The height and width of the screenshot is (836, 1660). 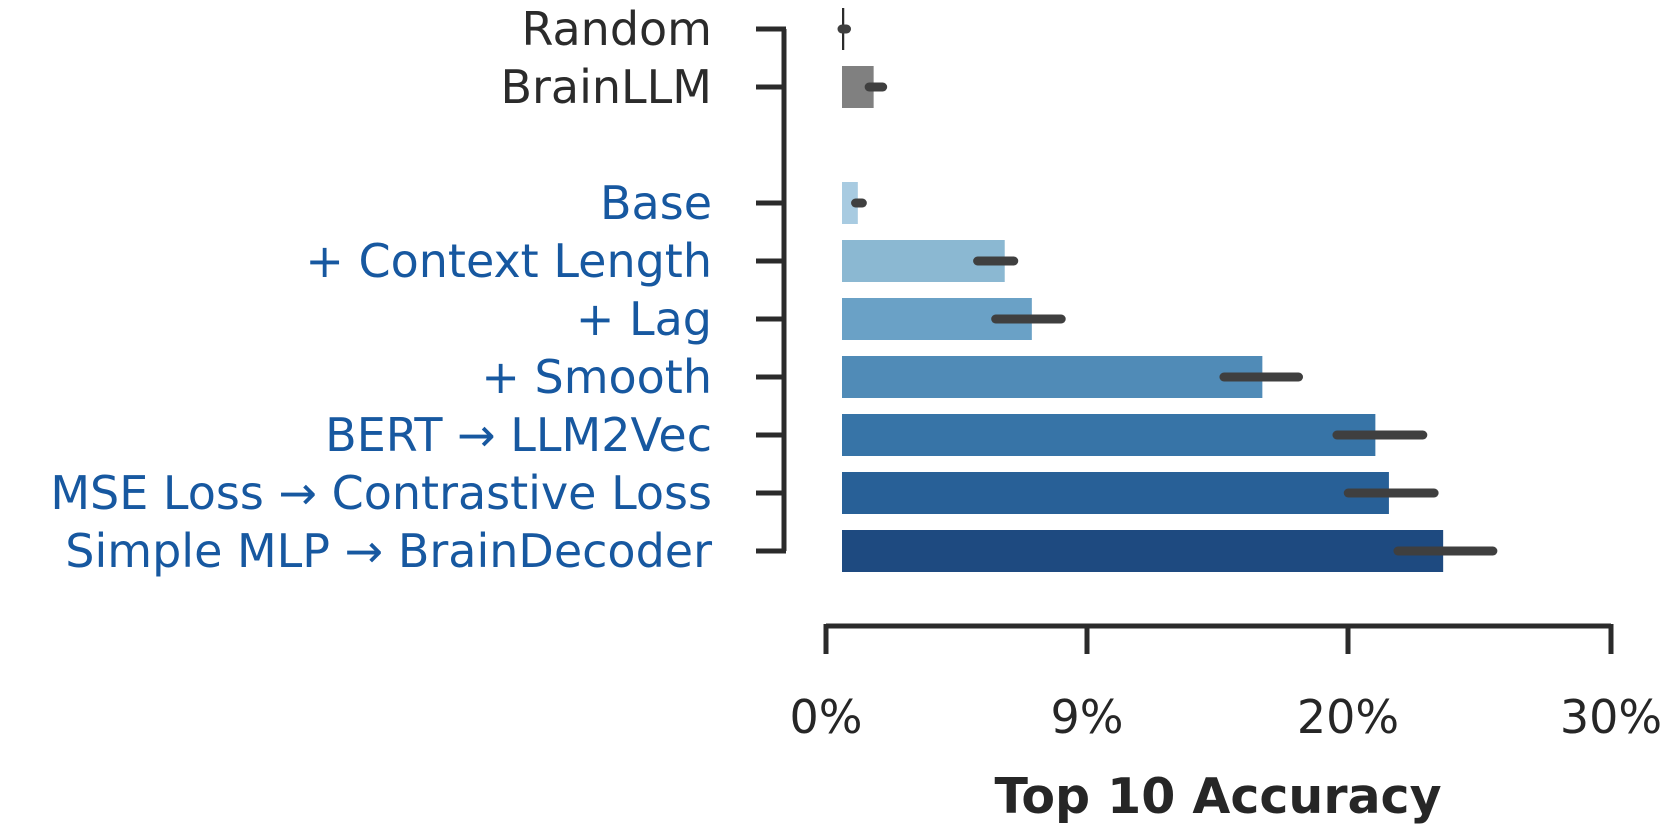 What do you see at coordinates (1087, 717) in the screenshot?
I see `x-tick-label-9: 9%` at bounding box center [1087, 717].